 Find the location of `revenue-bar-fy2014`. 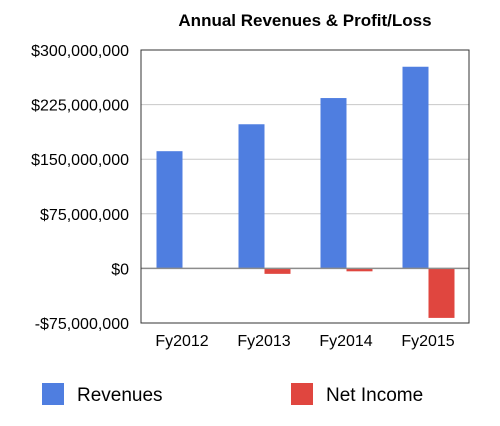

revenue-bar-fy2014 is located at coordinates (333, 183).